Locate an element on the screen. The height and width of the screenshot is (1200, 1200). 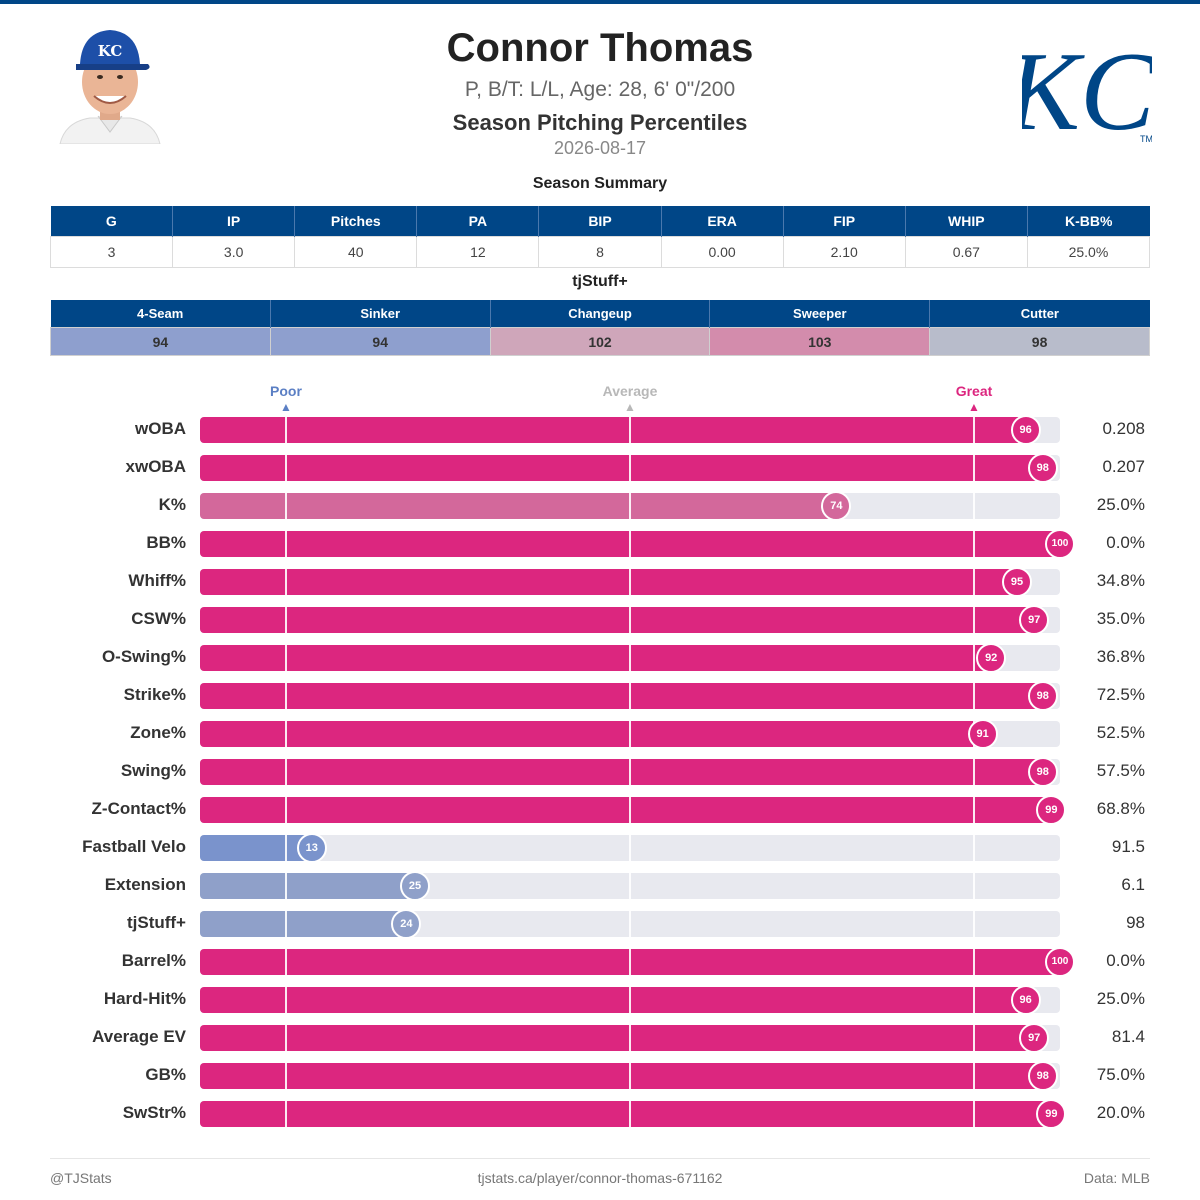
metric-value: 57.5% is located at coordinates (1120, 770).